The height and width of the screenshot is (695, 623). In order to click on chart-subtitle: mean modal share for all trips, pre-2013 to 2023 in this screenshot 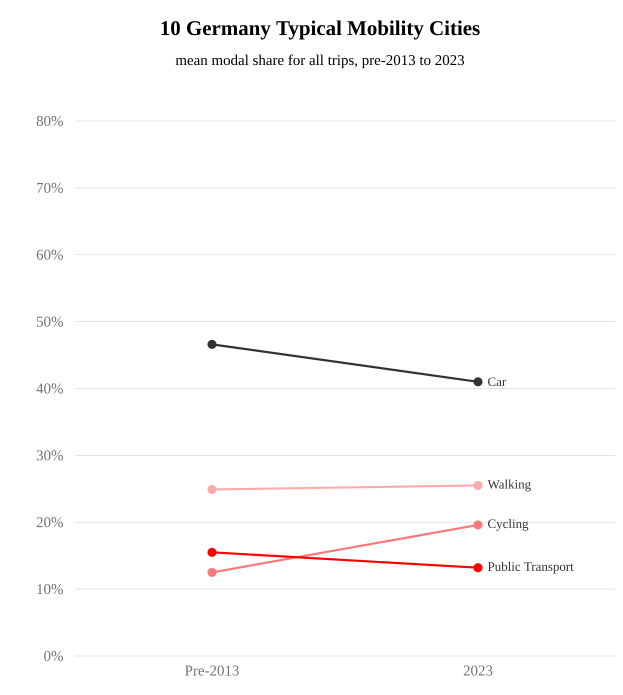, I will do `click(320, 61)`.